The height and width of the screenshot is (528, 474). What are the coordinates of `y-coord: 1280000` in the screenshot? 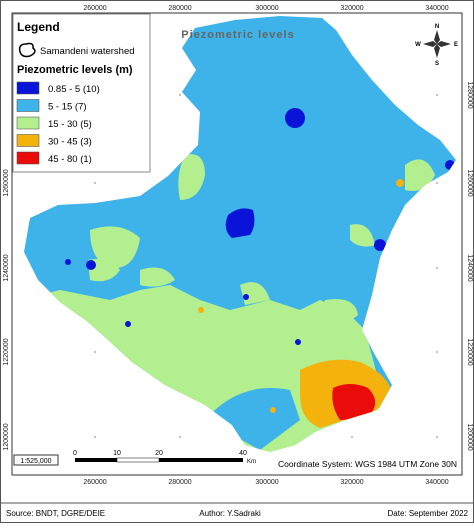 It's located at (469, 94).